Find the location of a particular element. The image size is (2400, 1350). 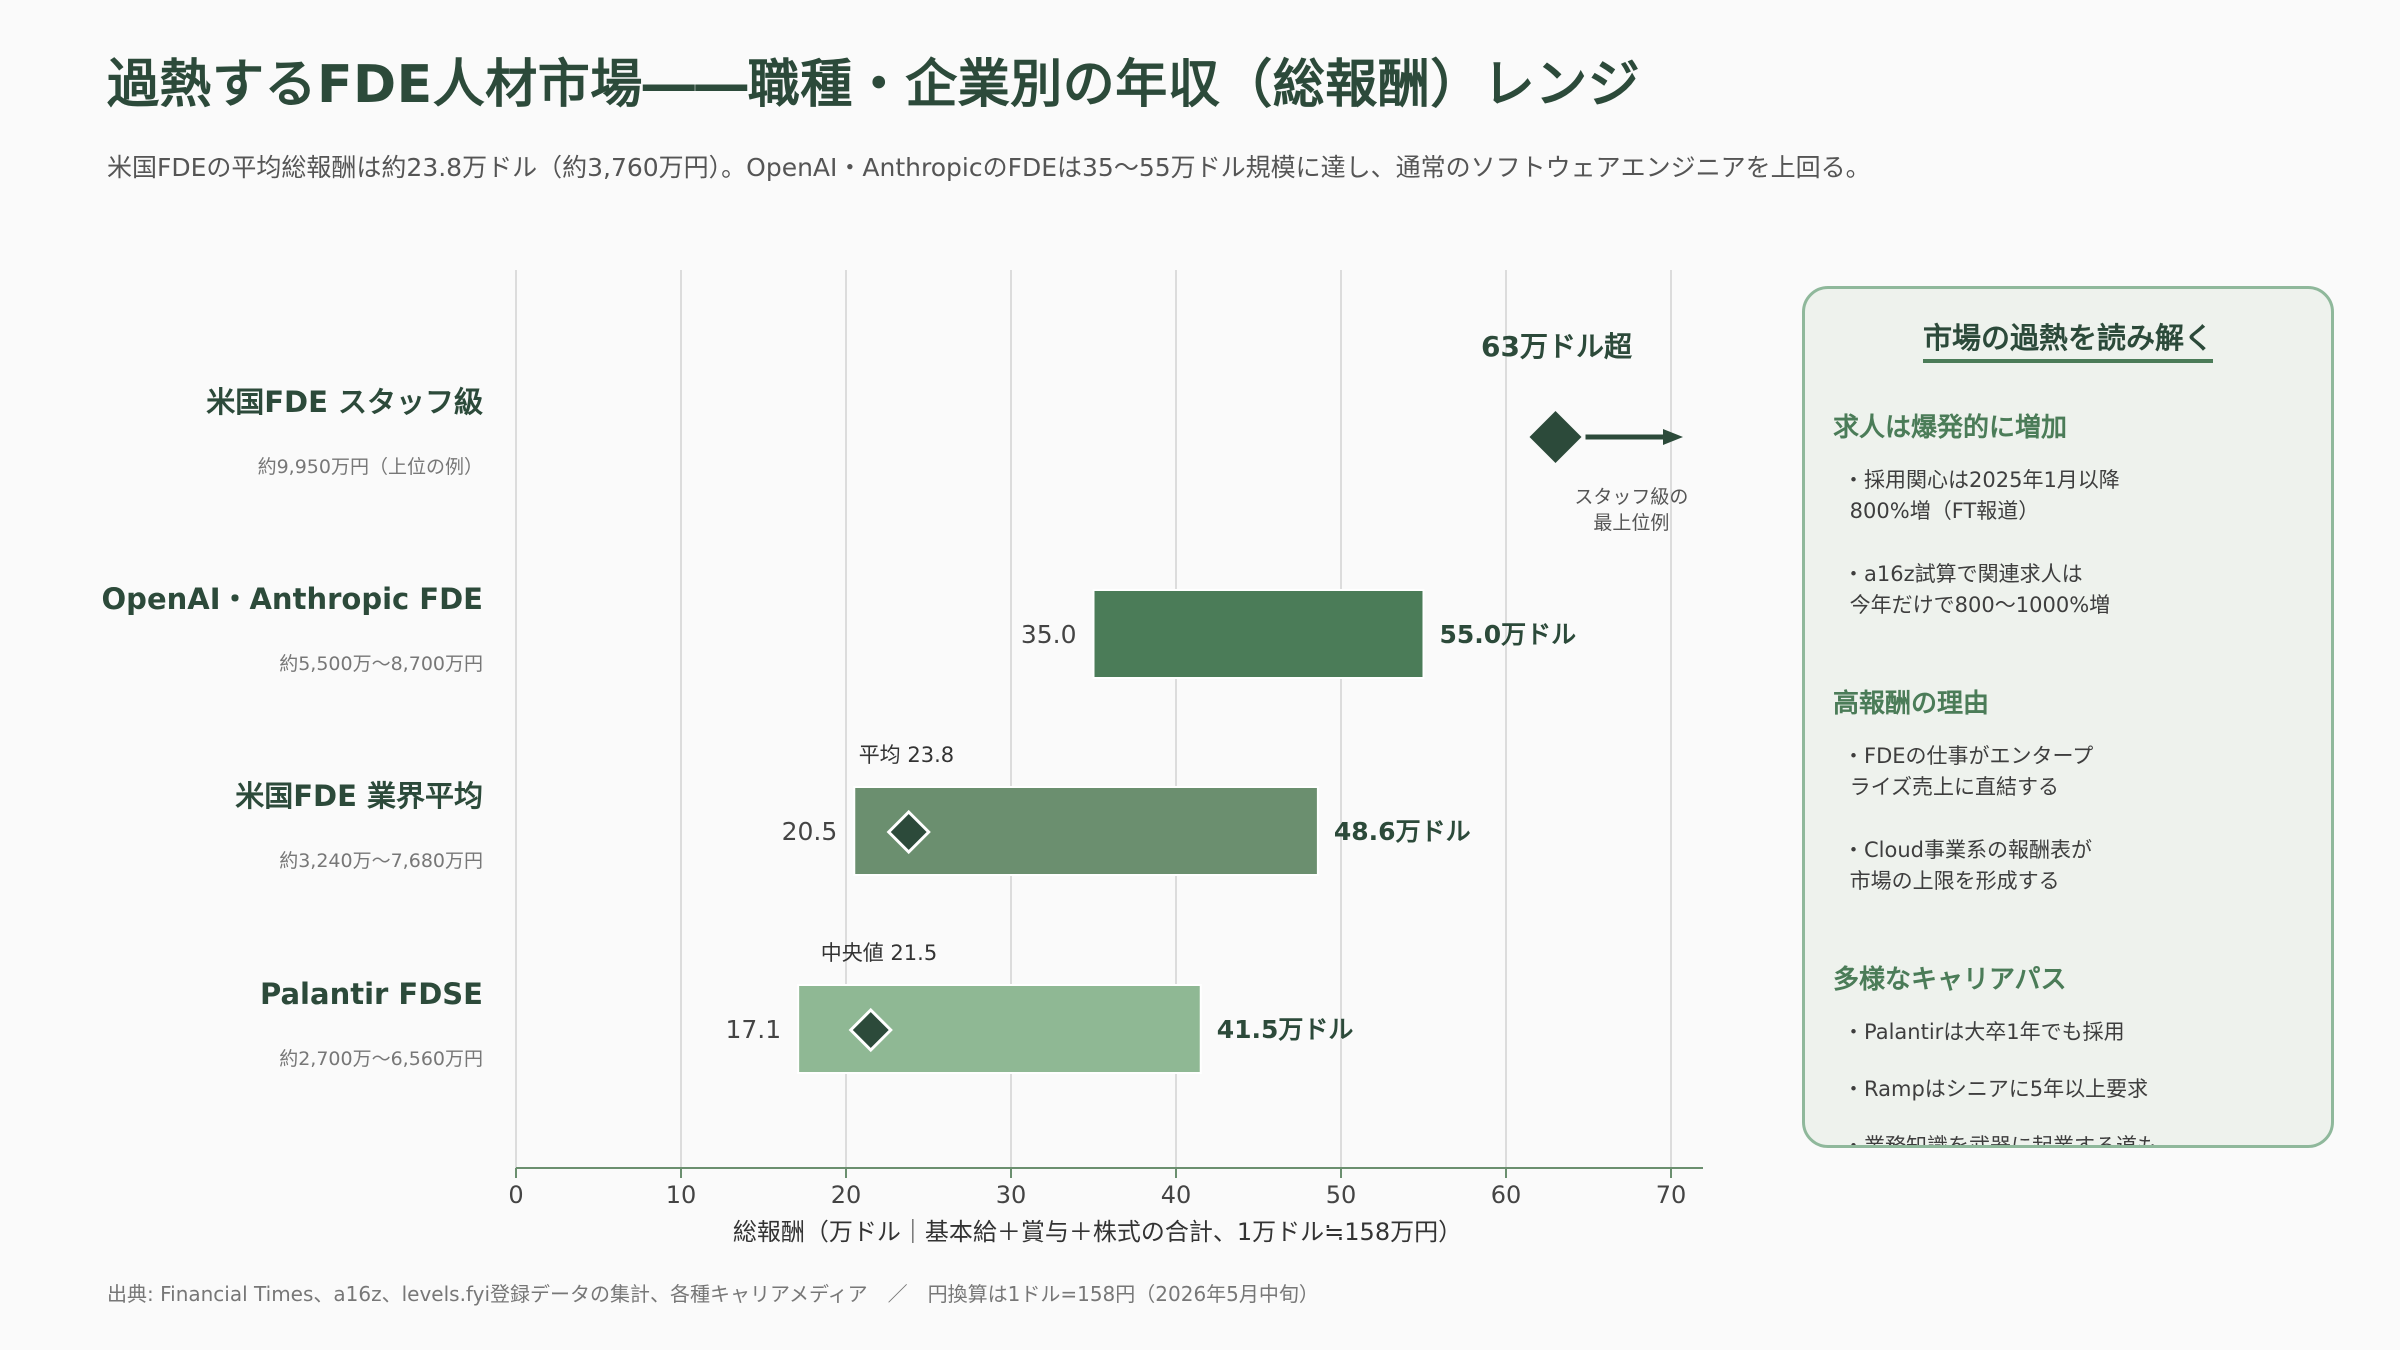

panel-section-heading: 多様なキャリアパス is located at coordinates (1950, 980).